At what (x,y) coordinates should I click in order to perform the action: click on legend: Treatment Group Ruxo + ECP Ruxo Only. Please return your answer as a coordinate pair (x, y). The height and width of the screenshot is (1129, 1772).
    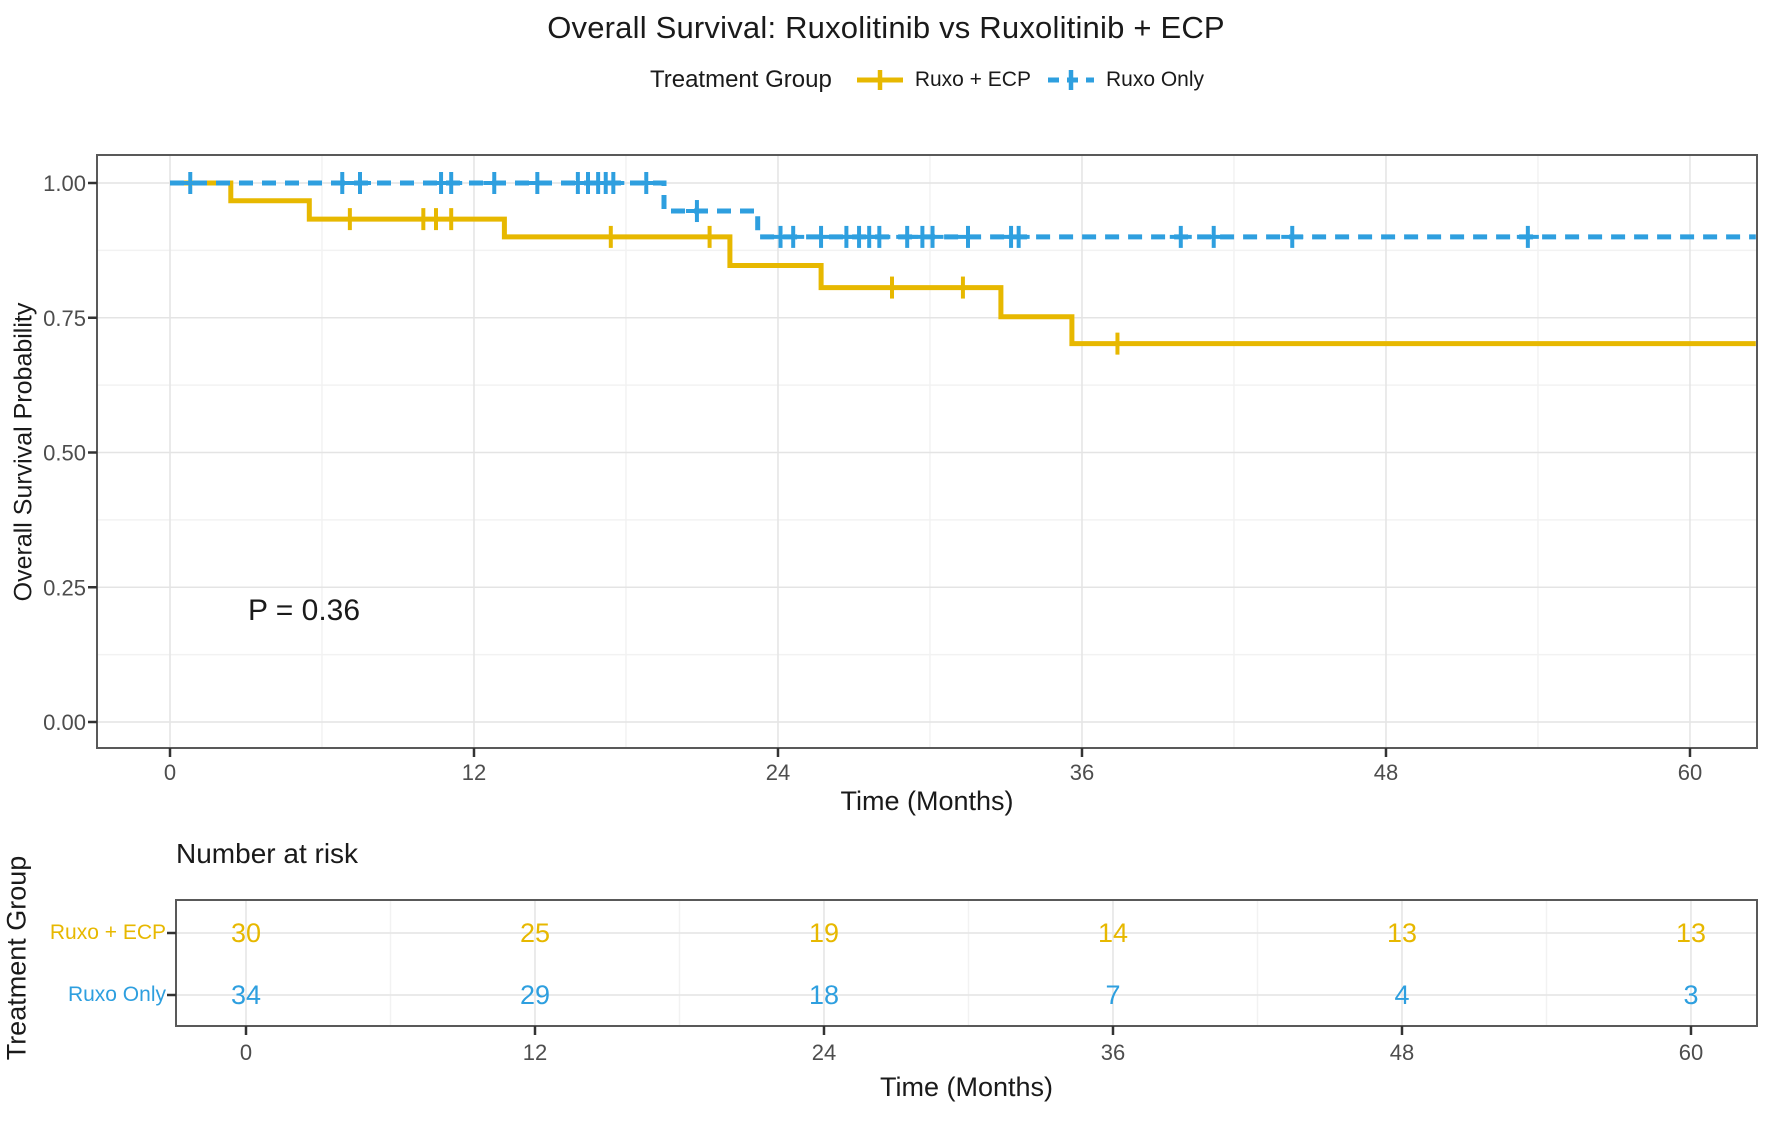
    Looking at the image, I should click on (927, 80).